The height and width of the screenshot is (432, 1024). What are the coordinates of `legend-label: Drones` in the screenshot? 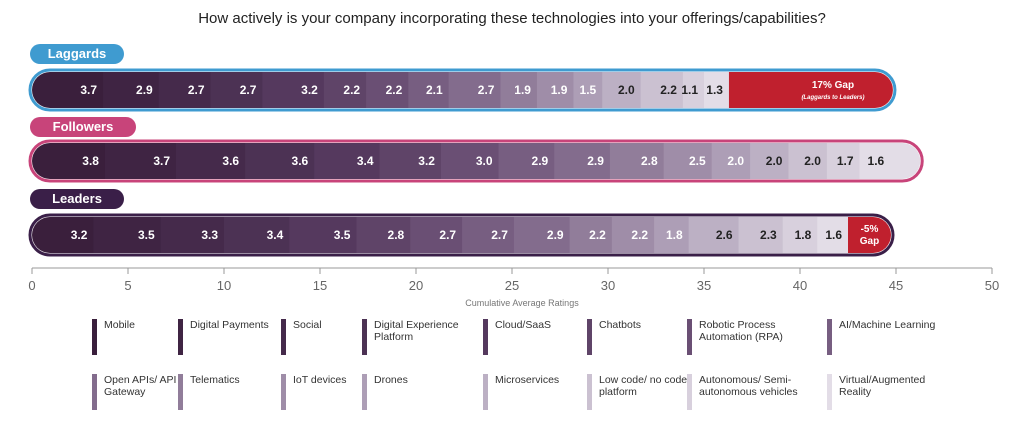 It's located at (391, 380).